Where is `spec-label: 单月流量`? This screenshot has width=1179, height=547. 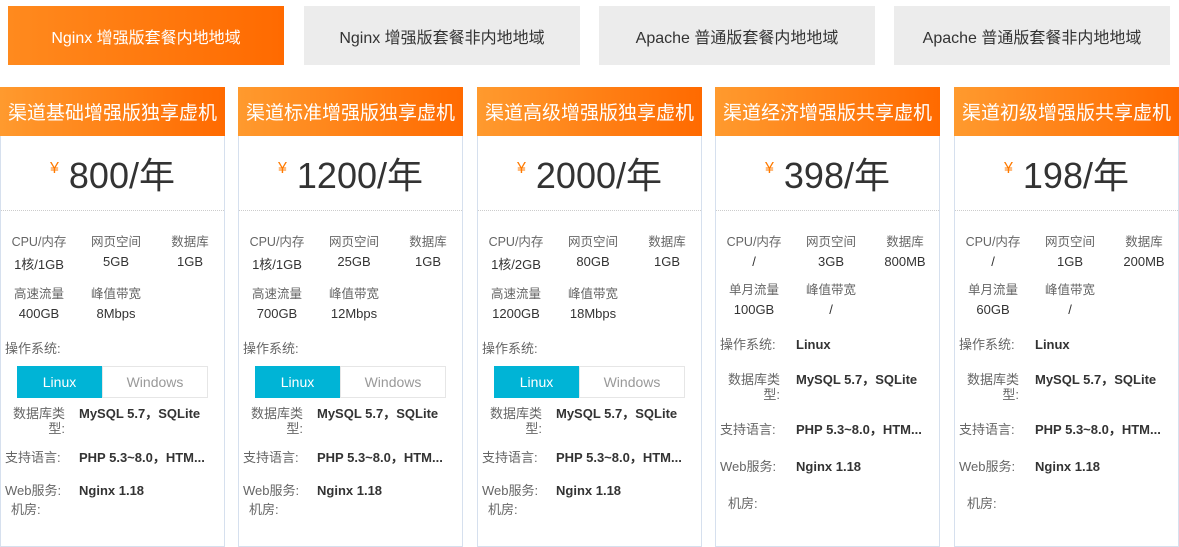
spec-label: 单月流量 is located at coordinates (992, 290).